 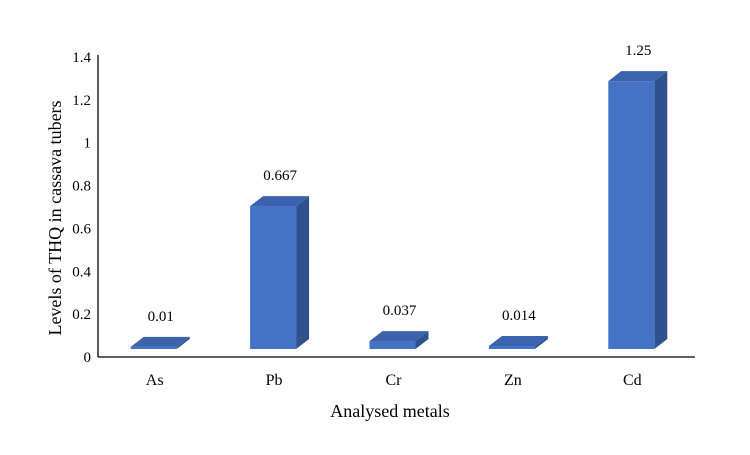 What do you see at coordinates (632, 380) in the screenshot?
I see `x-tick-label: Cd` at bounding box center [632, 380].